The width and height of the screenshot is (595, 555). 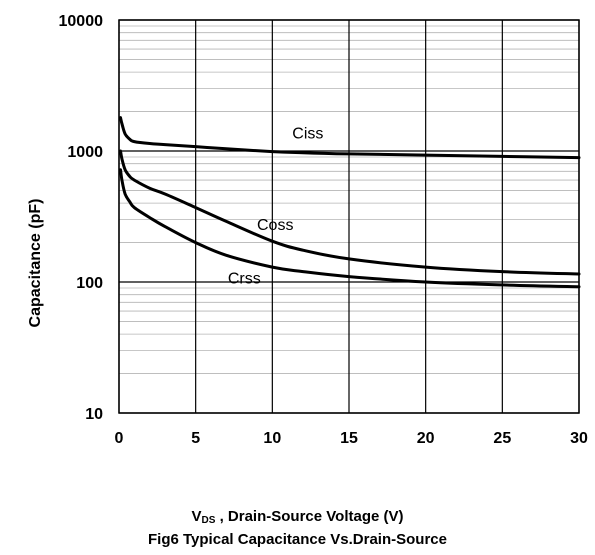 I want to click on series-labels: Ciss Coss Crss, so click(x=276, y=206).